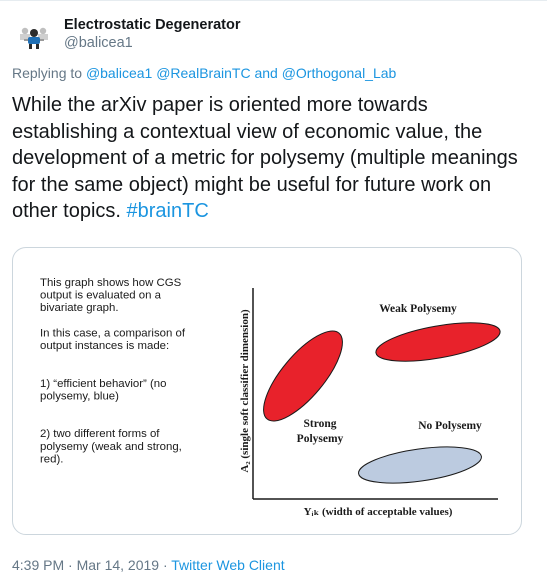 The image size is (547, 582). Describe the element at coordinates (113, 333) in the screenshot. I see `graph-note-line: In this case, a comparison of` at that location.